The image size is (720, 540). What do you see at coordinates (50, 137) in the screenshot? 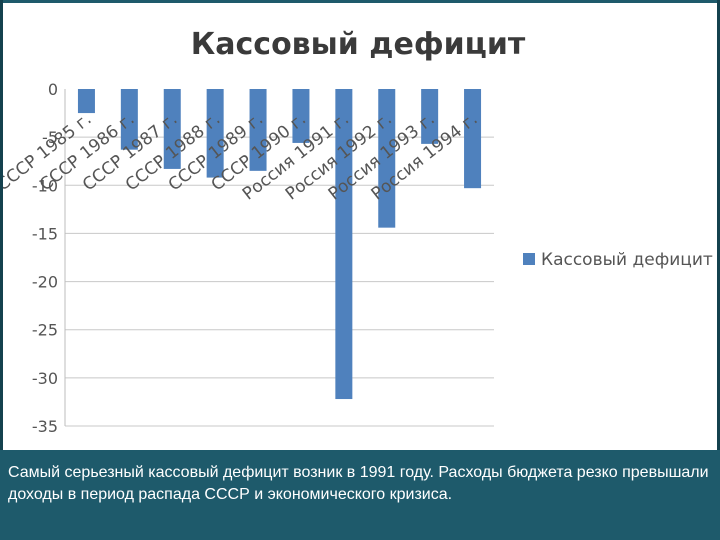
I see `y-tick-label: -5` at bounding box center [50, 137].